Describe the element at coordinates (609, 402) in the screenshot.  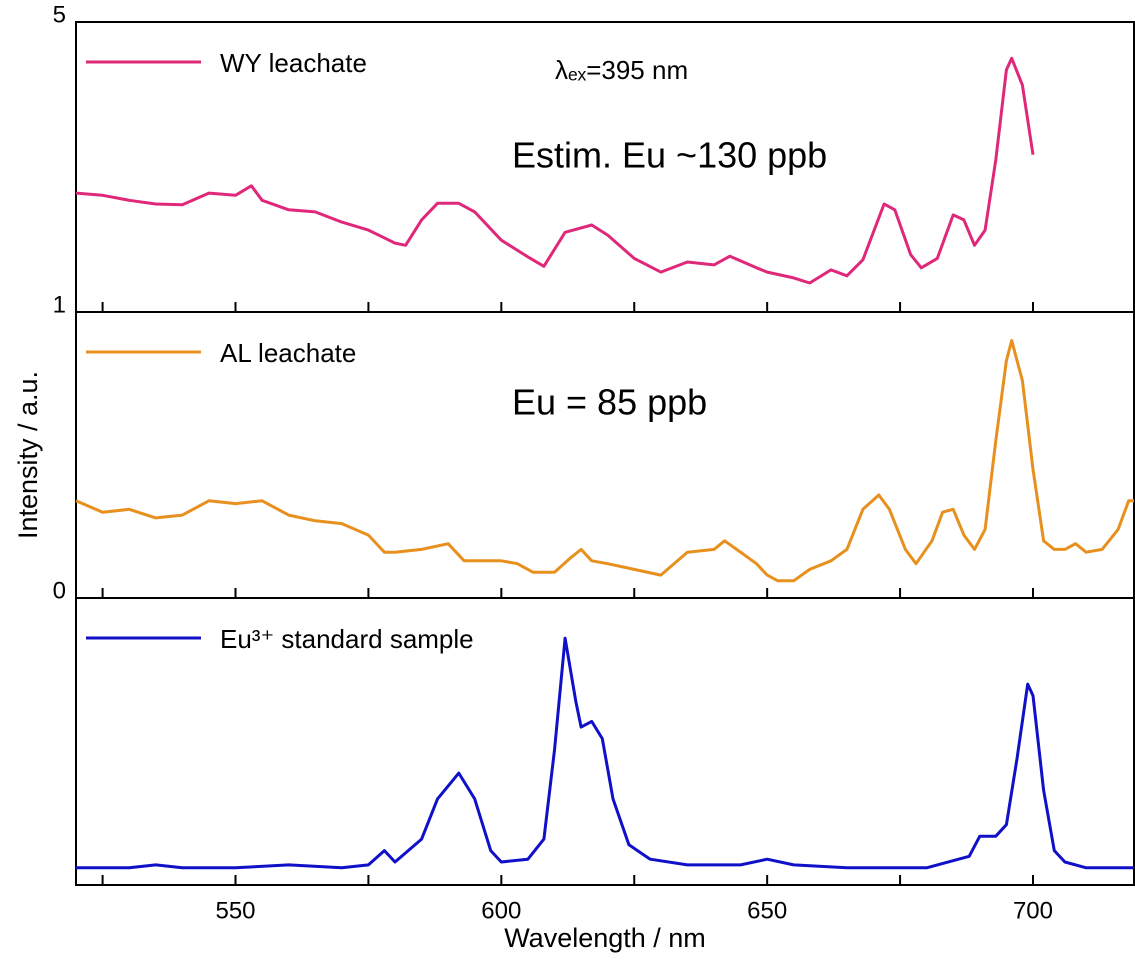
I see `annotation: Eu = 85 ppb` at that location.